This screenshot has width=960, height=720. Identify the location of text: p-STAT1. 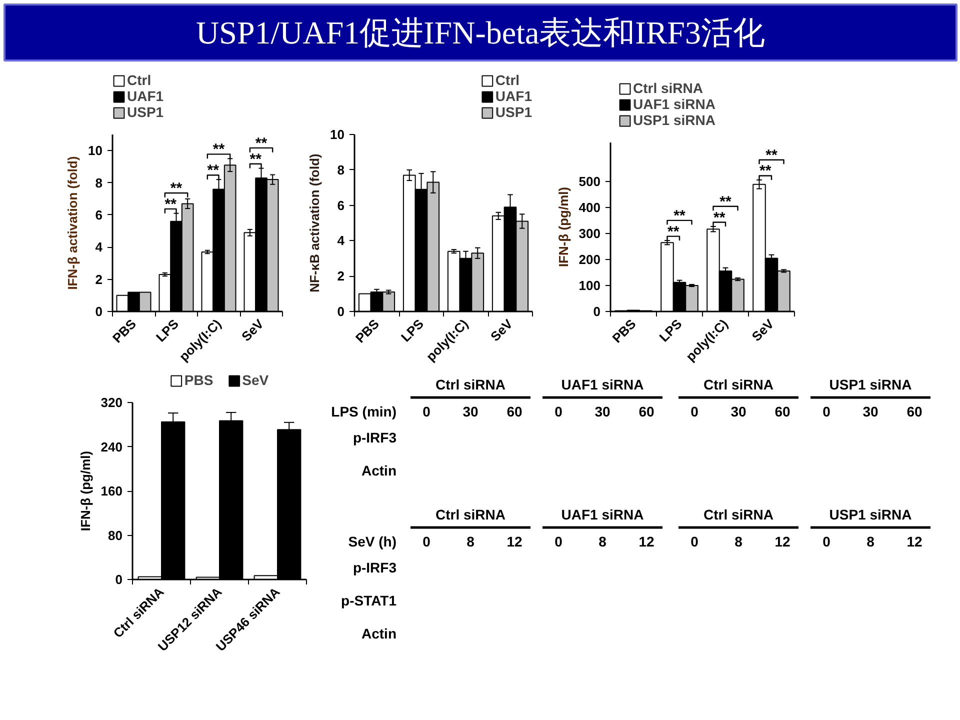
(369, 600).